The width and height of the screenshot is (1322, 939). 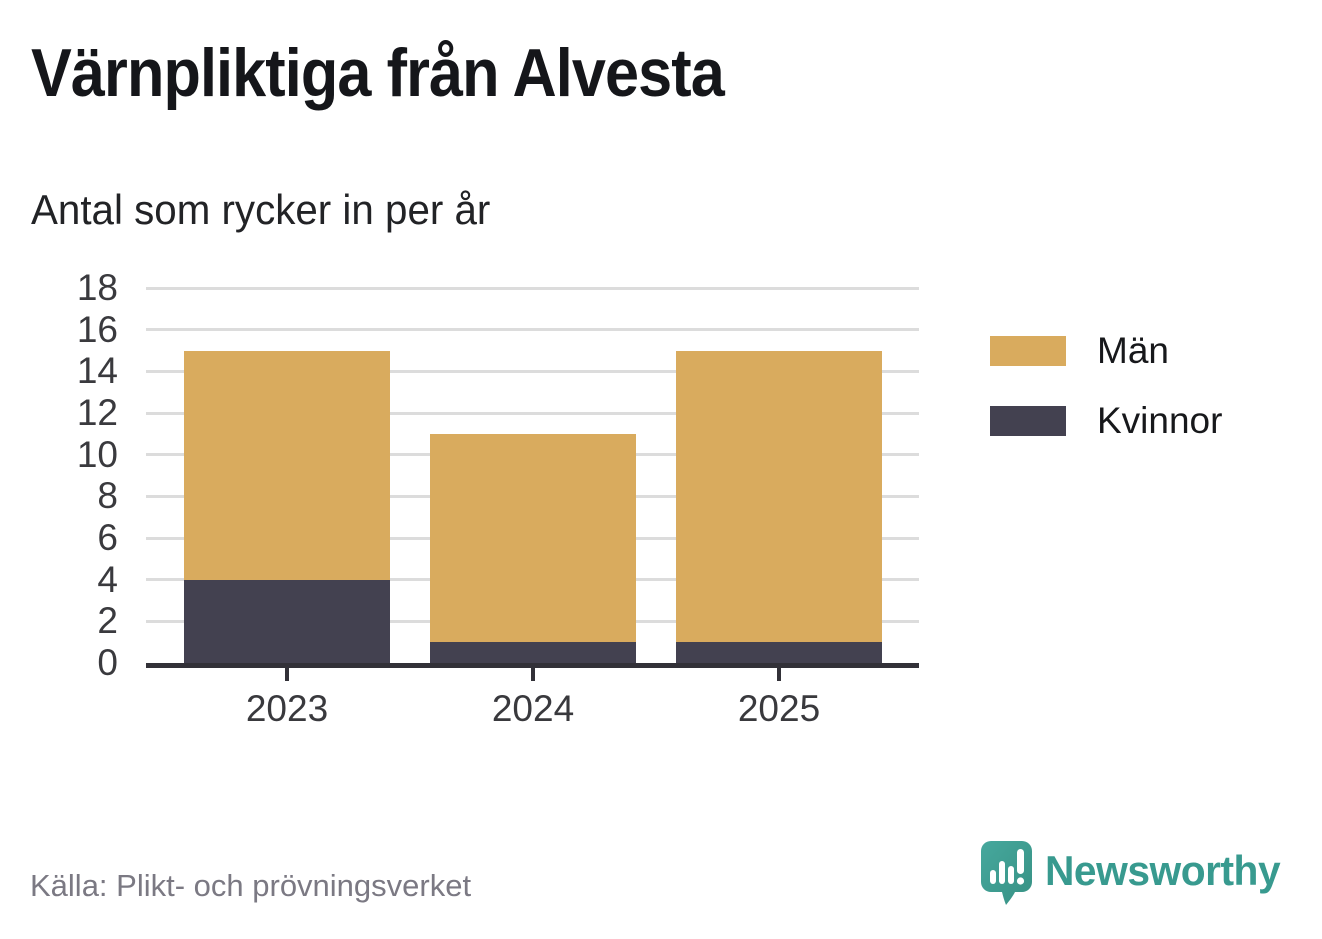 What do you see at coordinates (107, 621) in the screenshot?
I see `y-tick-label-2: 2` at bounding box center [107, 621].